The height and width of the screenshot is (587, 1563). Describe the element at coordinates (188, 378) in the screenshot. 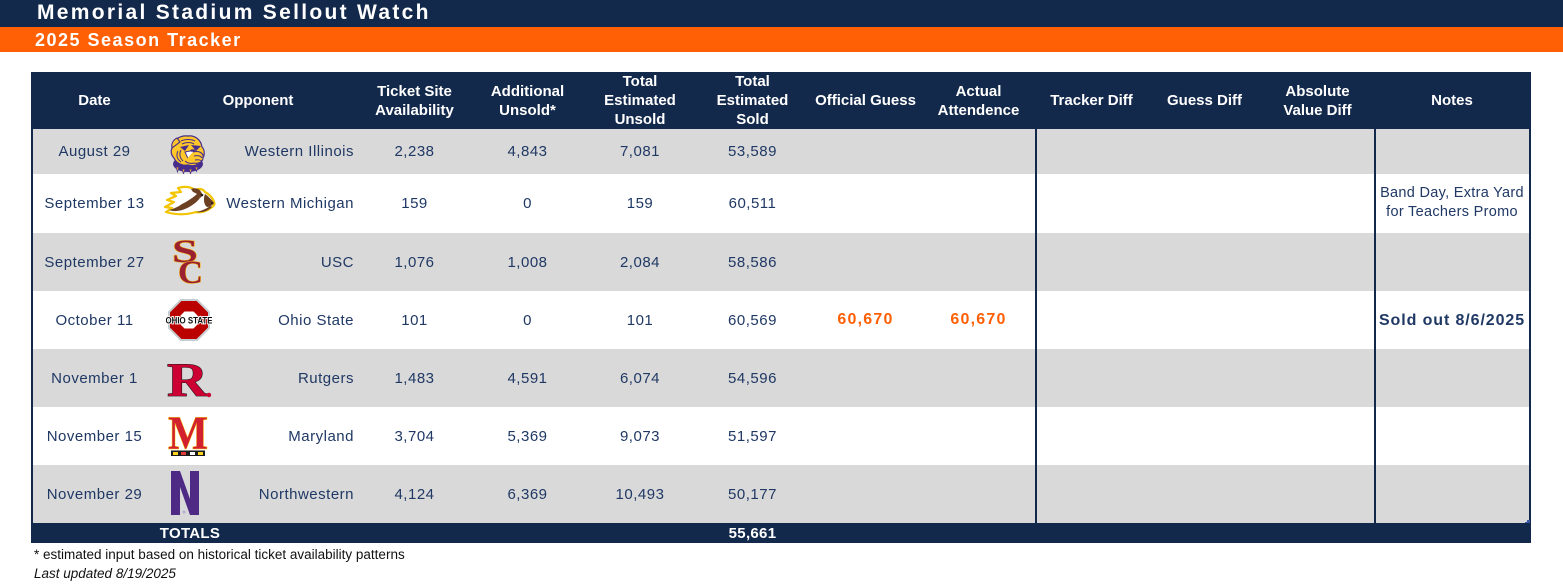

I see `svg-text: R` at that location.